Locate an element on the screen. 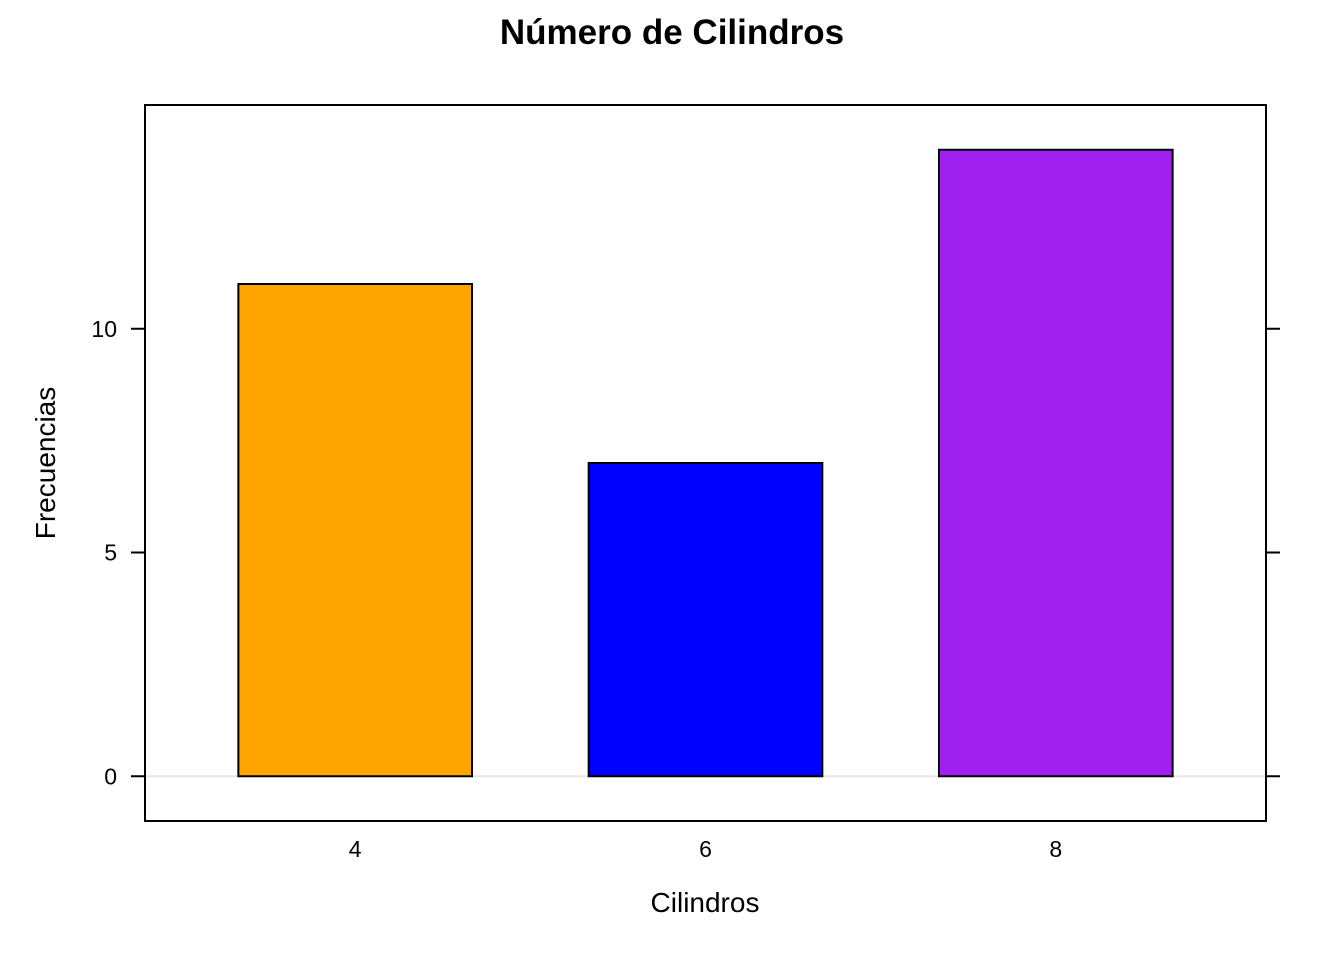 The image size is (1344, 960). x-tick-label-6: 6 is located at coordinates (705, 849).